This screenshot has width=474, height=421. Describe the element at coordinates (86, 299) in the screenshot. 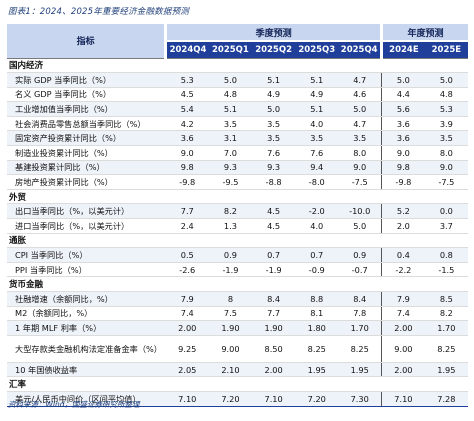

I see `row-label: 社融增速（余额同比，%）` at that location.